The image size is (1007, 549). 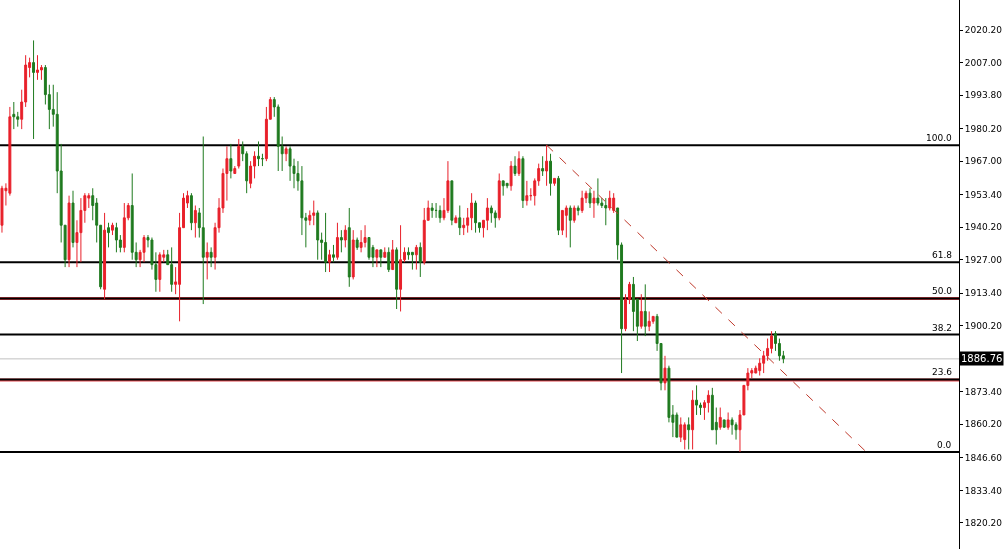 What do you see at coordinates (983, 194) in the screenshot?
I see `y-tick-label: 1953.40` at bounding box center [983, 194].